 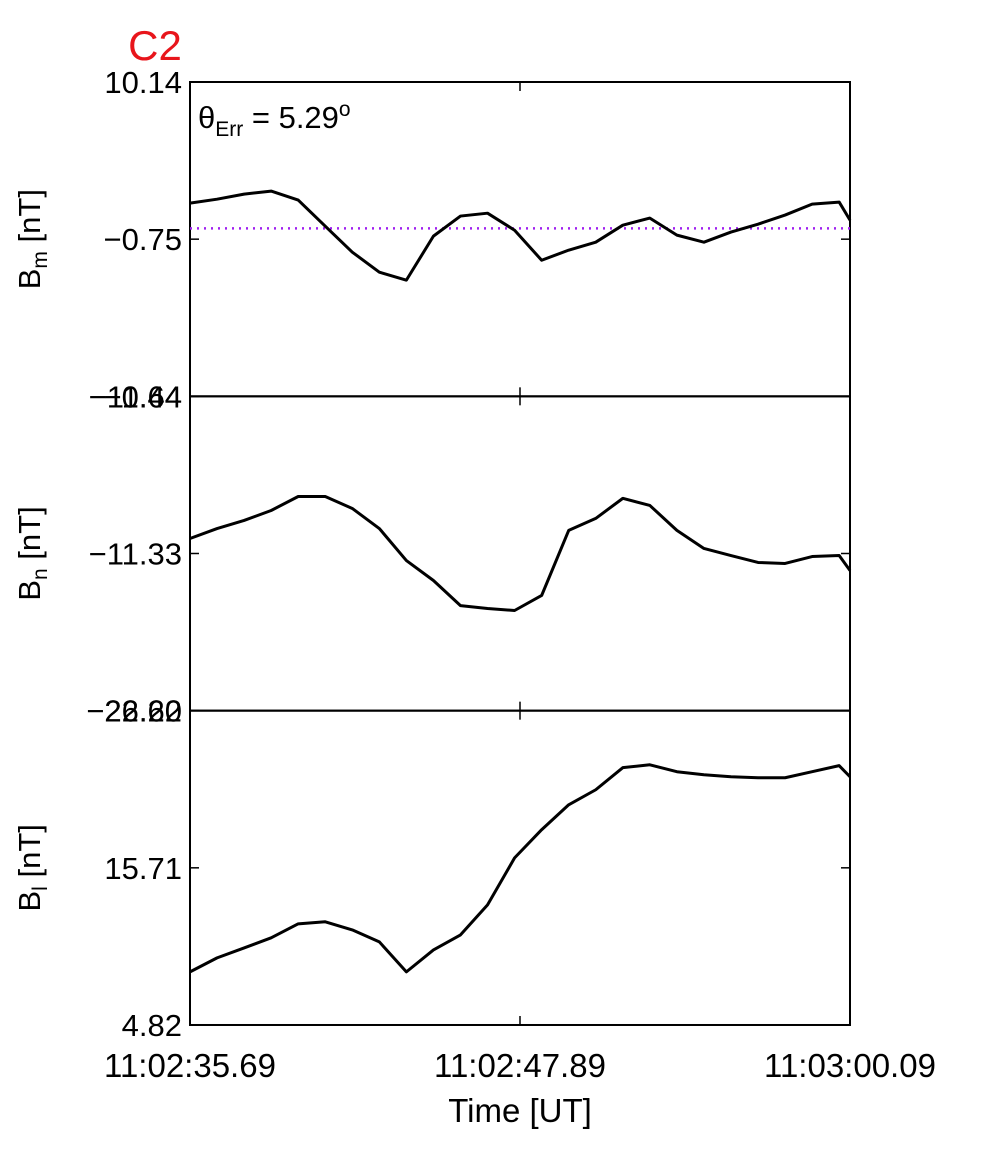 I want to click on y-axis-label: Bn [nT], so click(x=32, y=553).